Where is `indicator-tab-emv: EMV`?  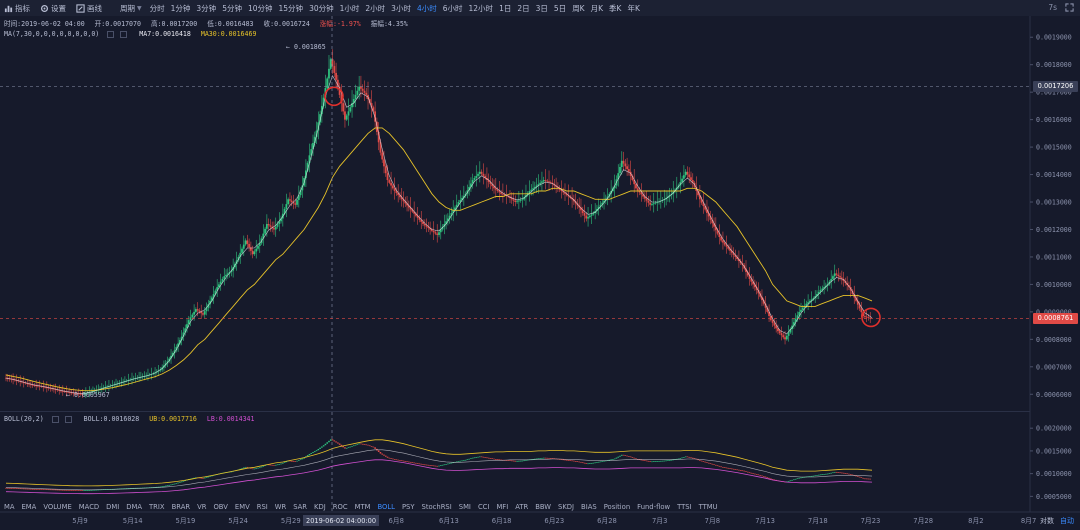
indicator-tab-emv: EMV is located at coordinates (242, 507).